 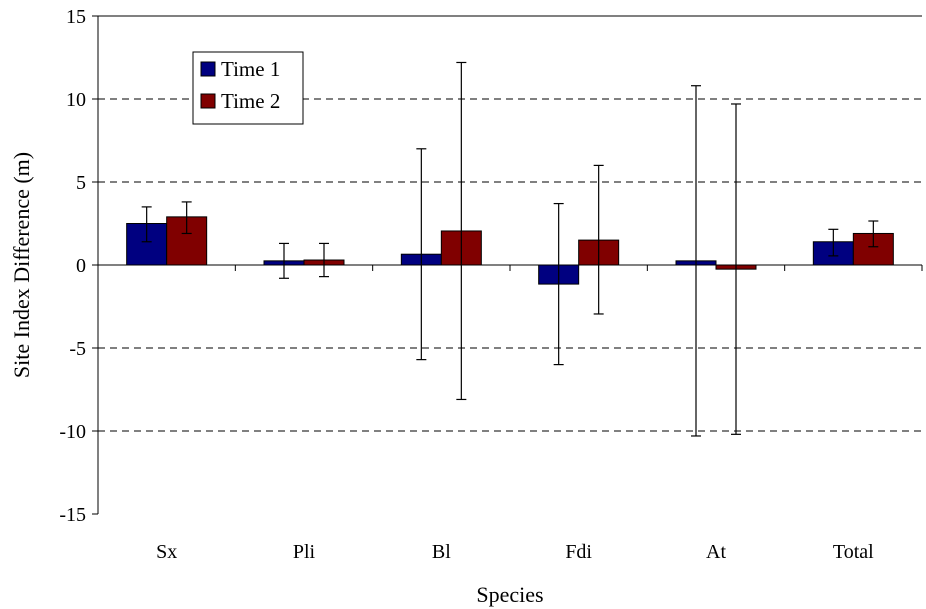 What do you see at coordinates (853, 552) in the screenshot?
I see `x-tick-label: Total` at bounding box center [853, 552].